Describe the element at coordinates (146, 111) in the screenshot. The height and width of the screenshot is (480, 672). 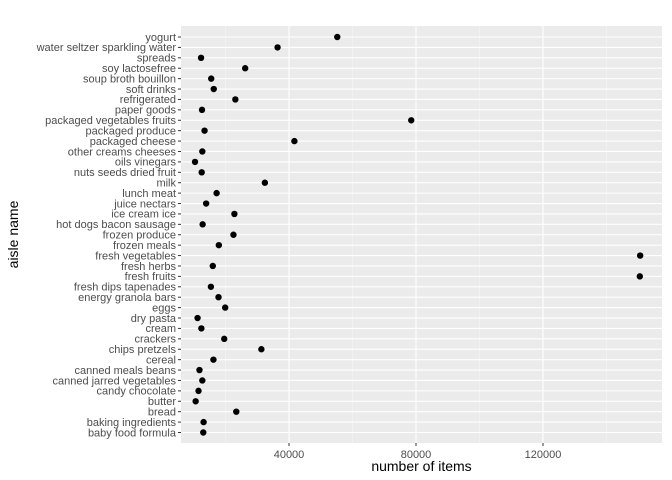
I see `y-tick-label: paper goods` at that location.